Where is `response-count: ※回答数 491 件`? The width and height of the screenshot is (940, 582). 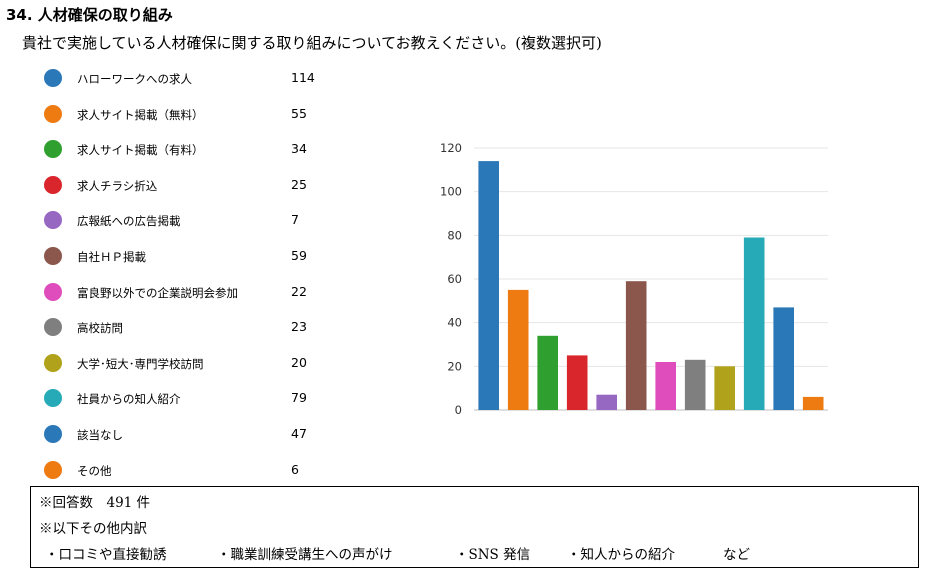 response-count: ※回答数 491 件 is located at coordinates (95, 503).